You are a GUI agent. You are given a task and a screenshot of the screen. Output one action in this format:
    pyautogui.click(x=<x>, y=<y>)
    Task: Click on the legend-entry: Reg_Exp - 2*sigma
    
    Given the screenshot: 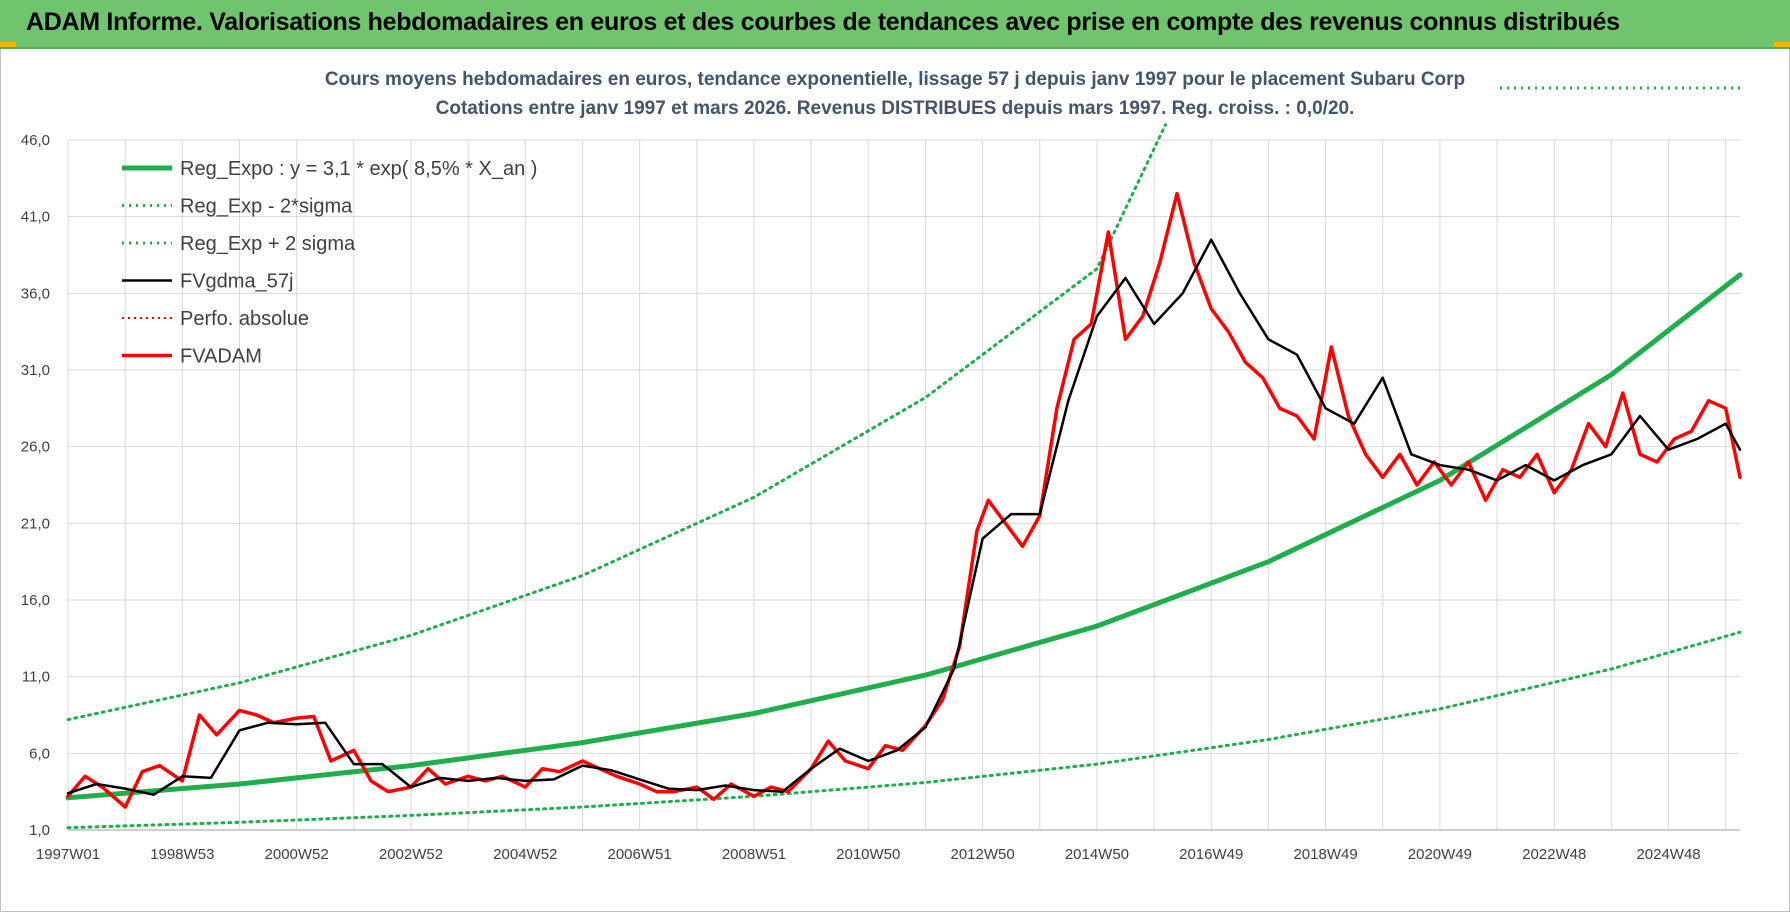 What is the action you would take?
    pyautogui.click(x=266, y=207)
    